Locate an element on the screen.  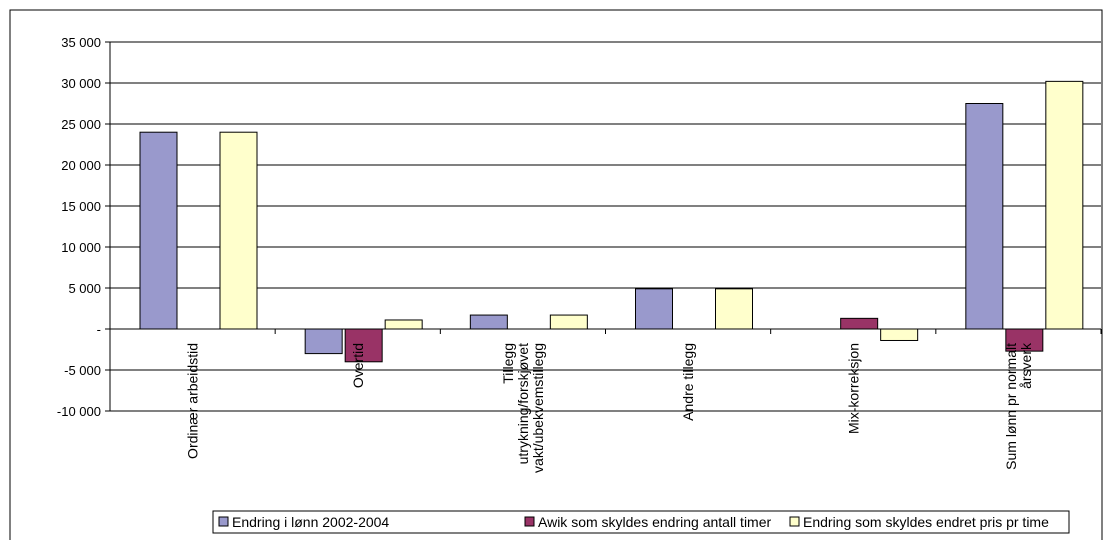
legend-swatch-endring-i-lonn is located at coordinates (223, 521).